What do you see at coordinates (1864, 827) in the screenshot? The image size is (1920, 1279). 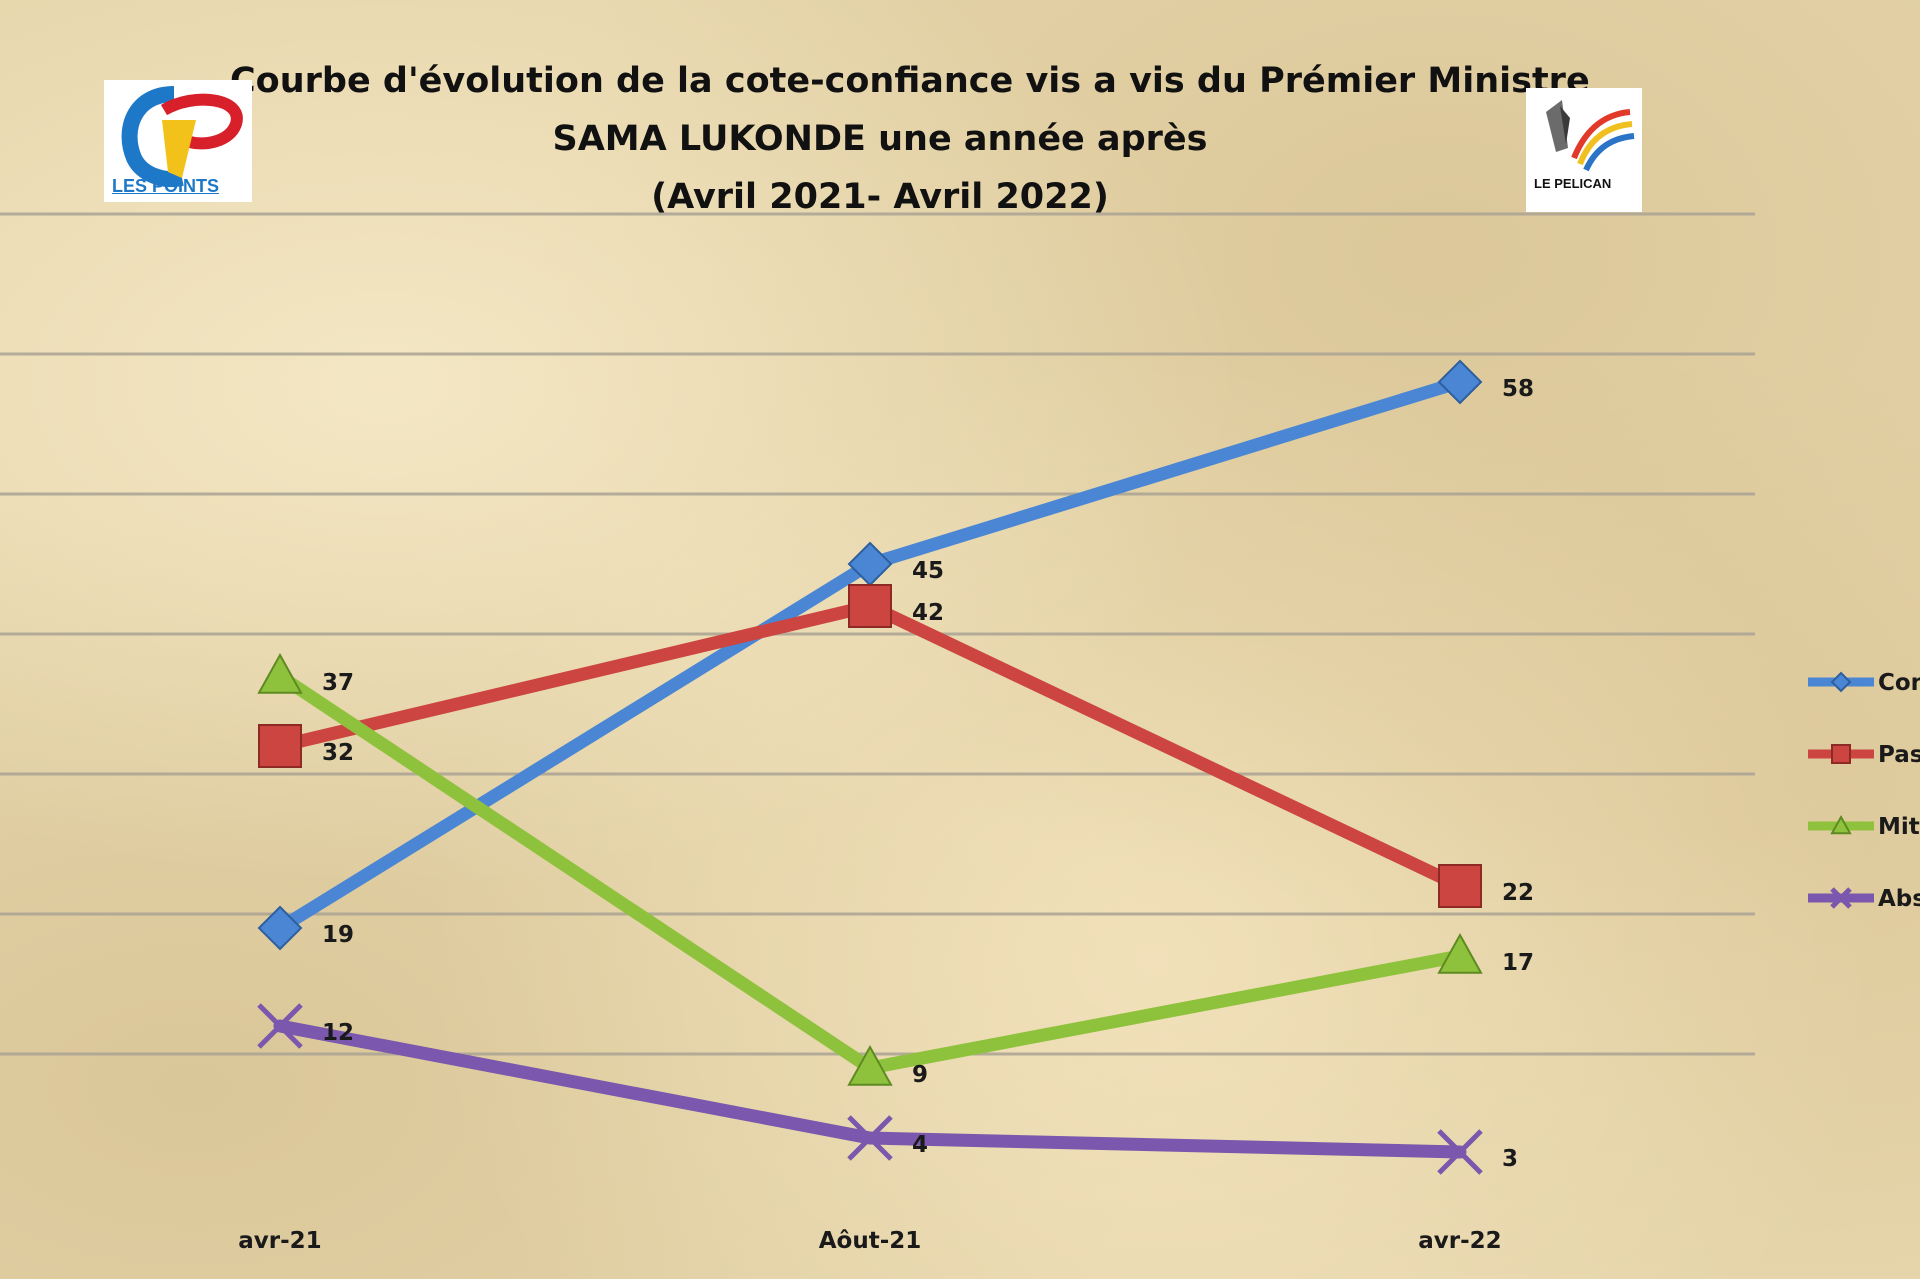 I see `legend-item-2: Mit` at bounding box center [1864, 827].